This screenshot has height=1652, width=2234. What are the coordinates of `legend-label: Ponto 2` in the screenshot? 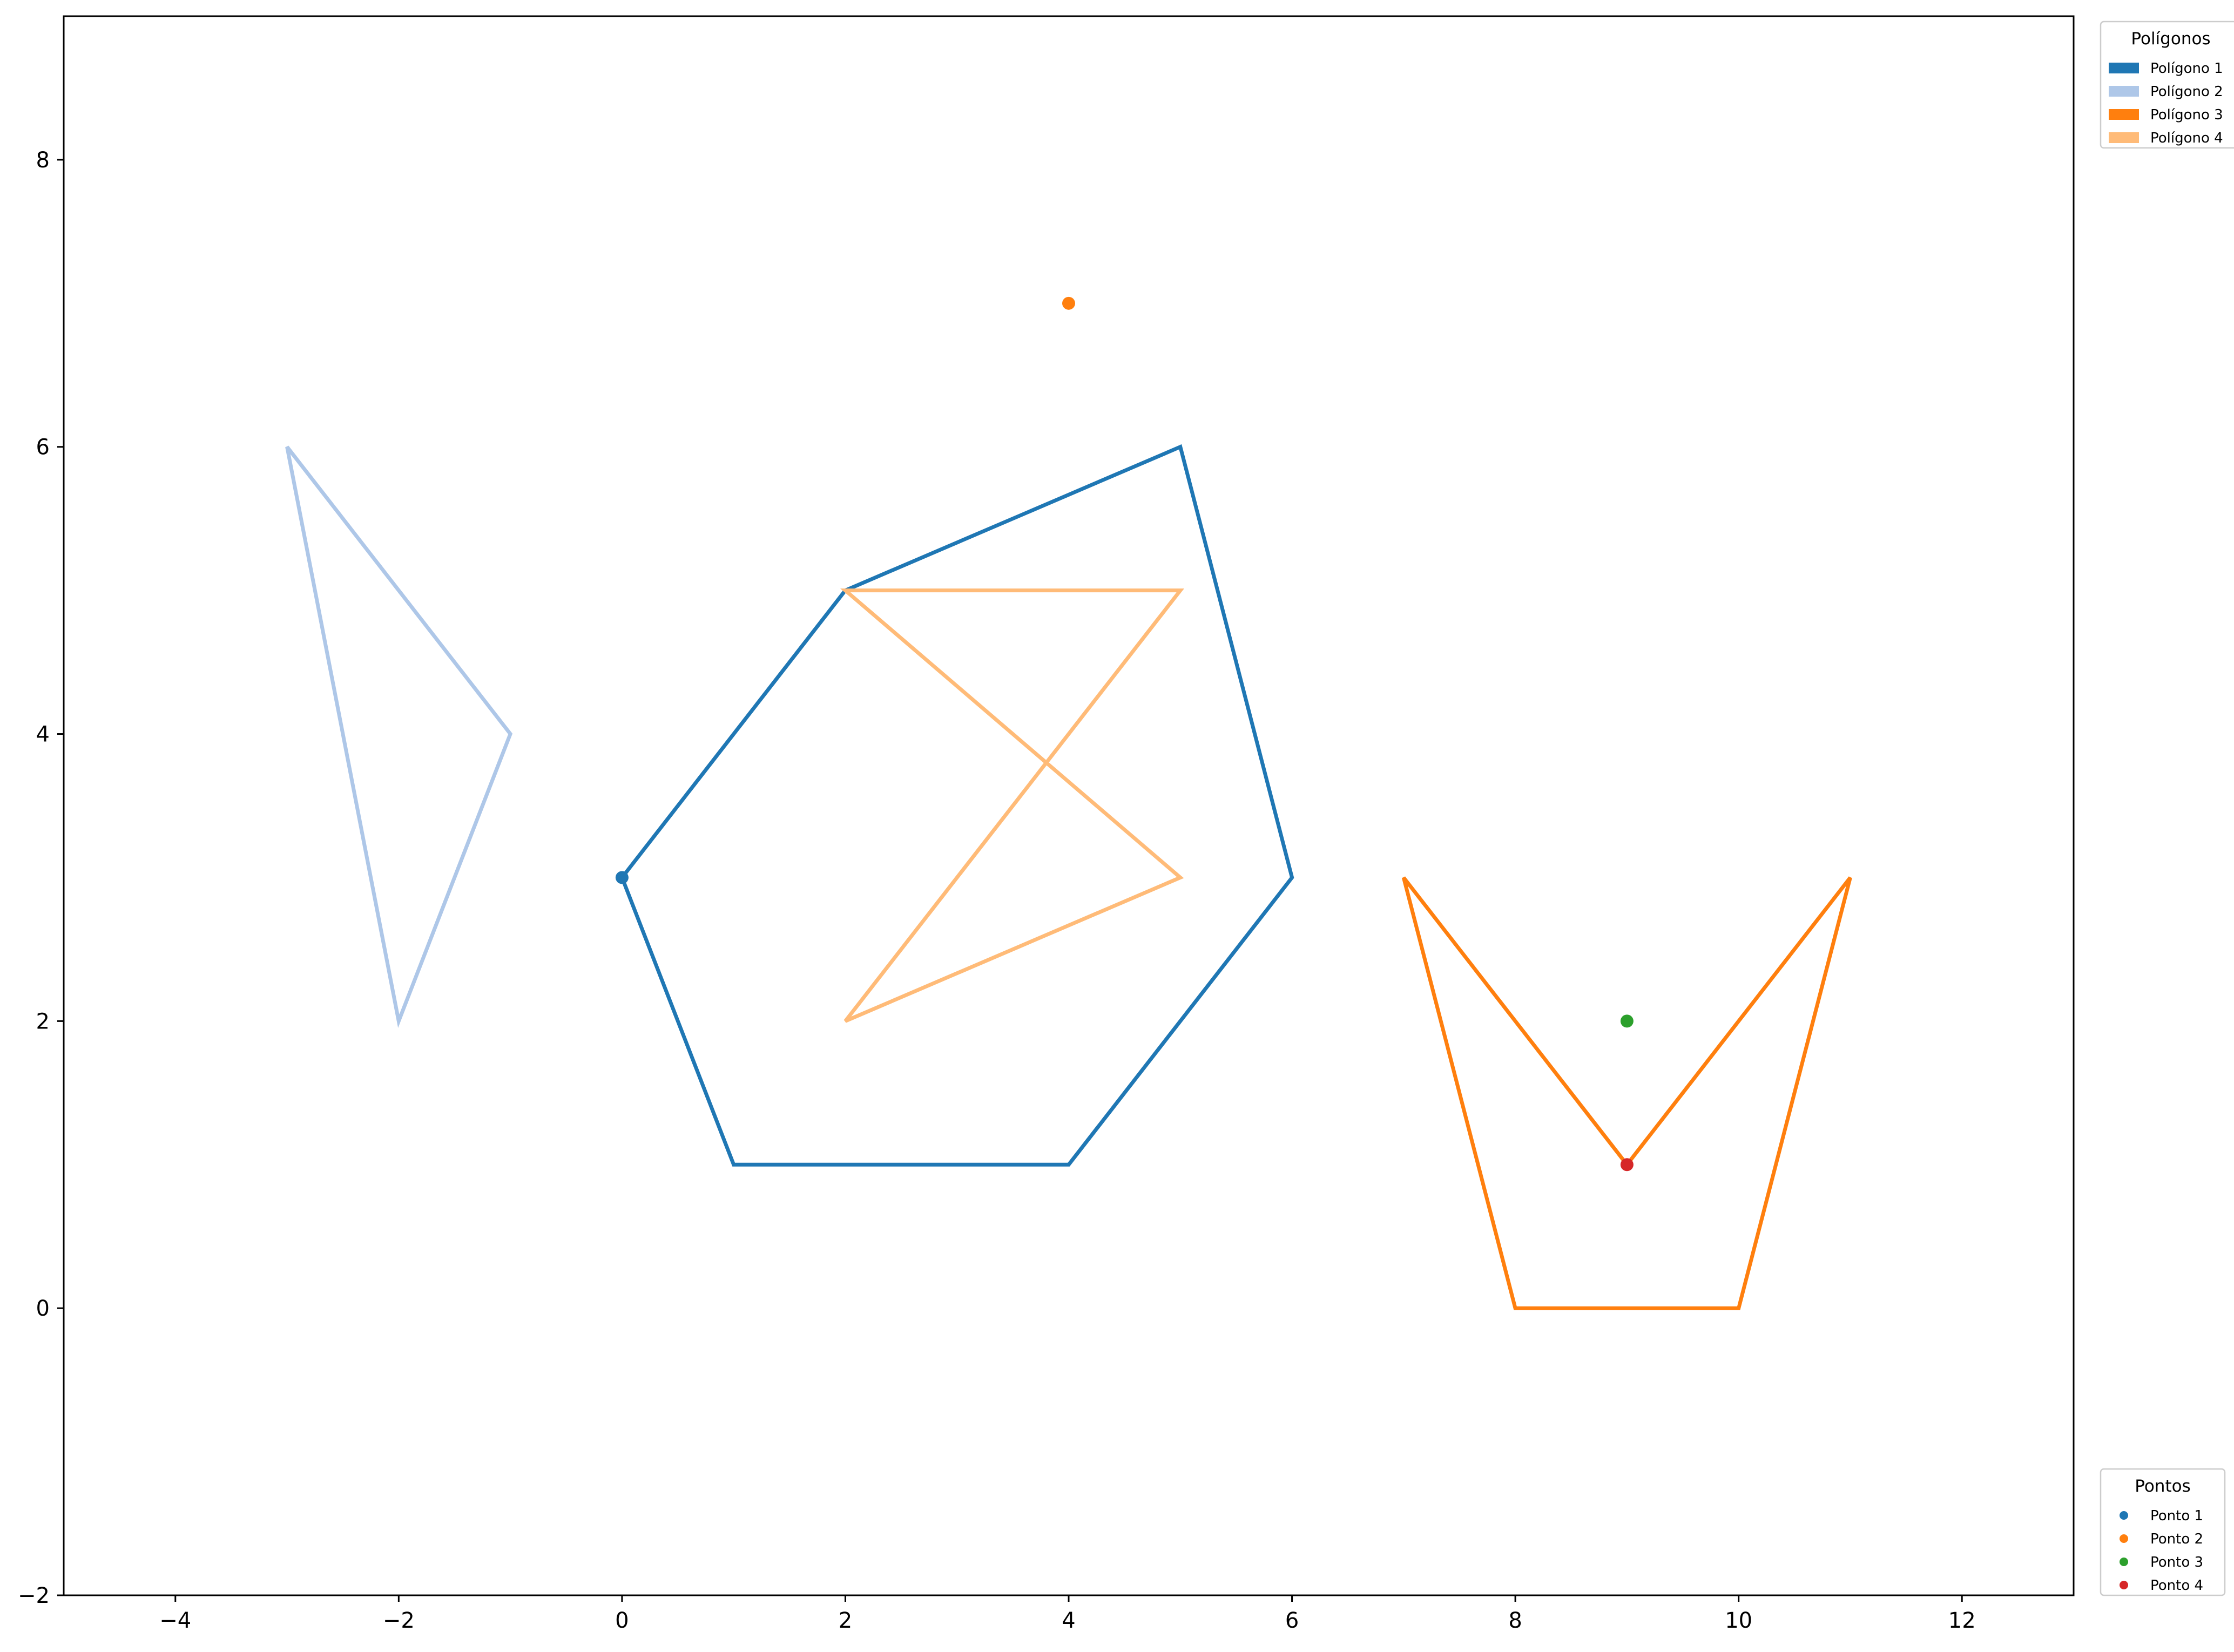 It's located at (2176, 1539).